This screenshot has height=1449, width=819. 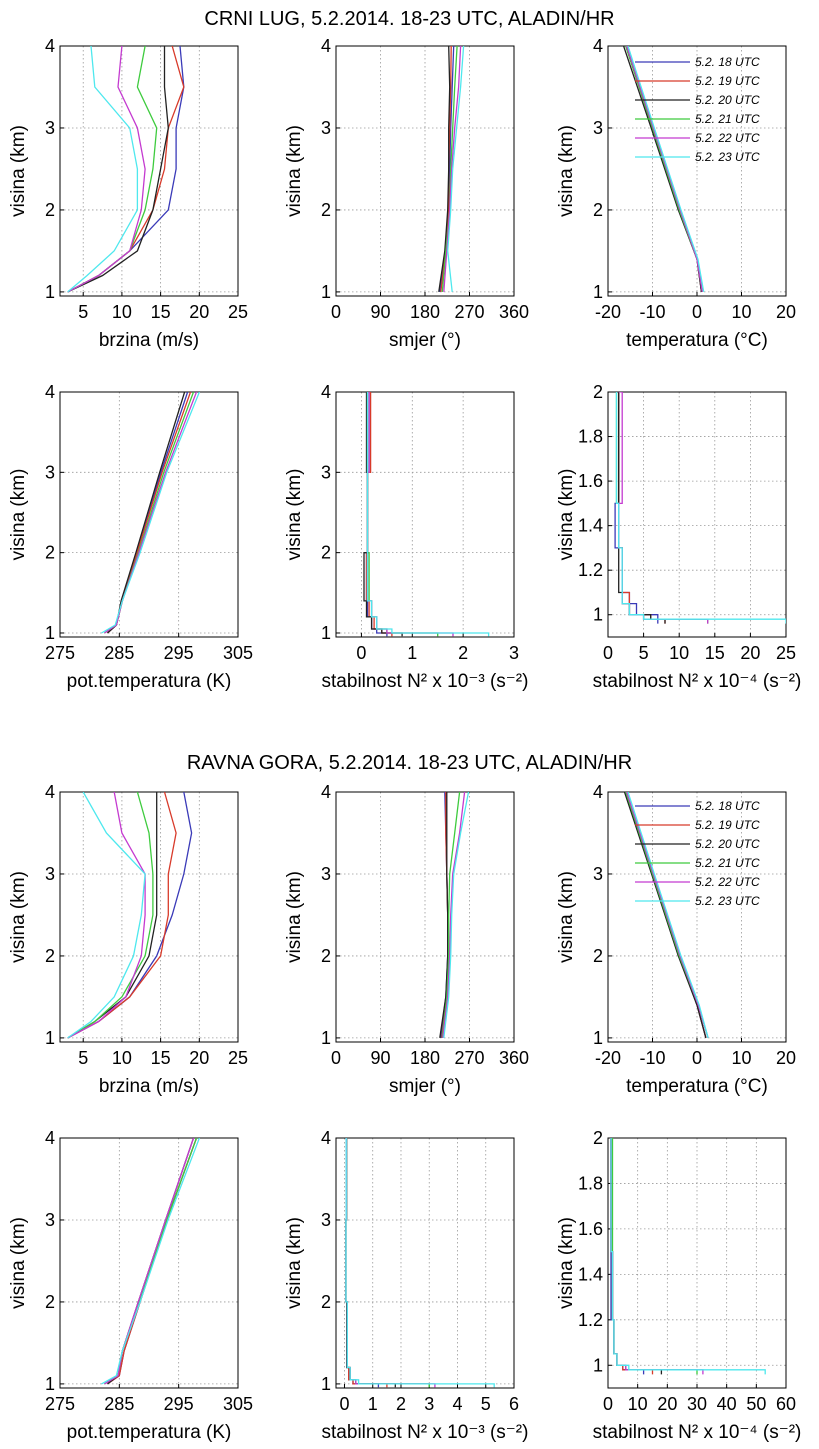 I want to click on x-tick-label: 1, so click(x=412, y=653).